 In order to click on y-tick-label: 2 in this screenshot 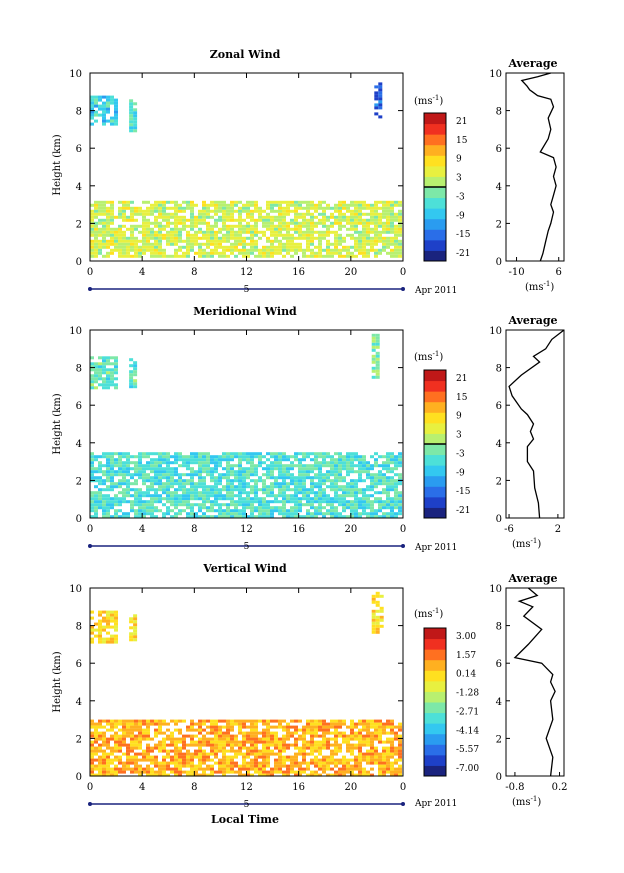, I will do `click(79, 481)`.